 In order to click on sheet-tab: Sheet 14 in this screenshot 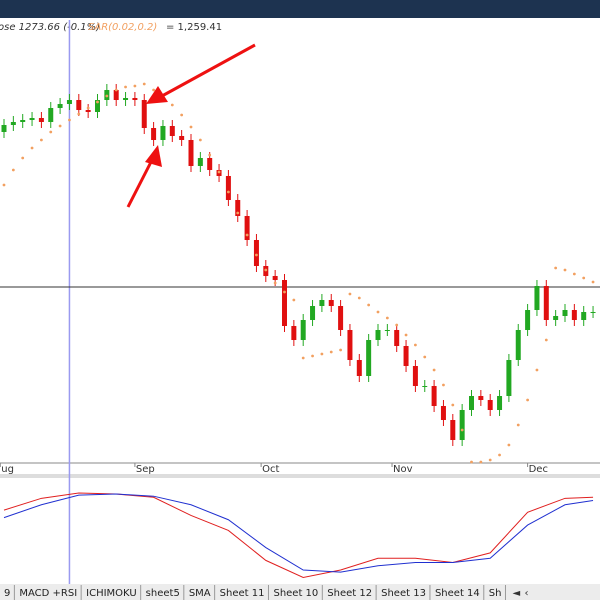, I will do `click(457, 593)`.